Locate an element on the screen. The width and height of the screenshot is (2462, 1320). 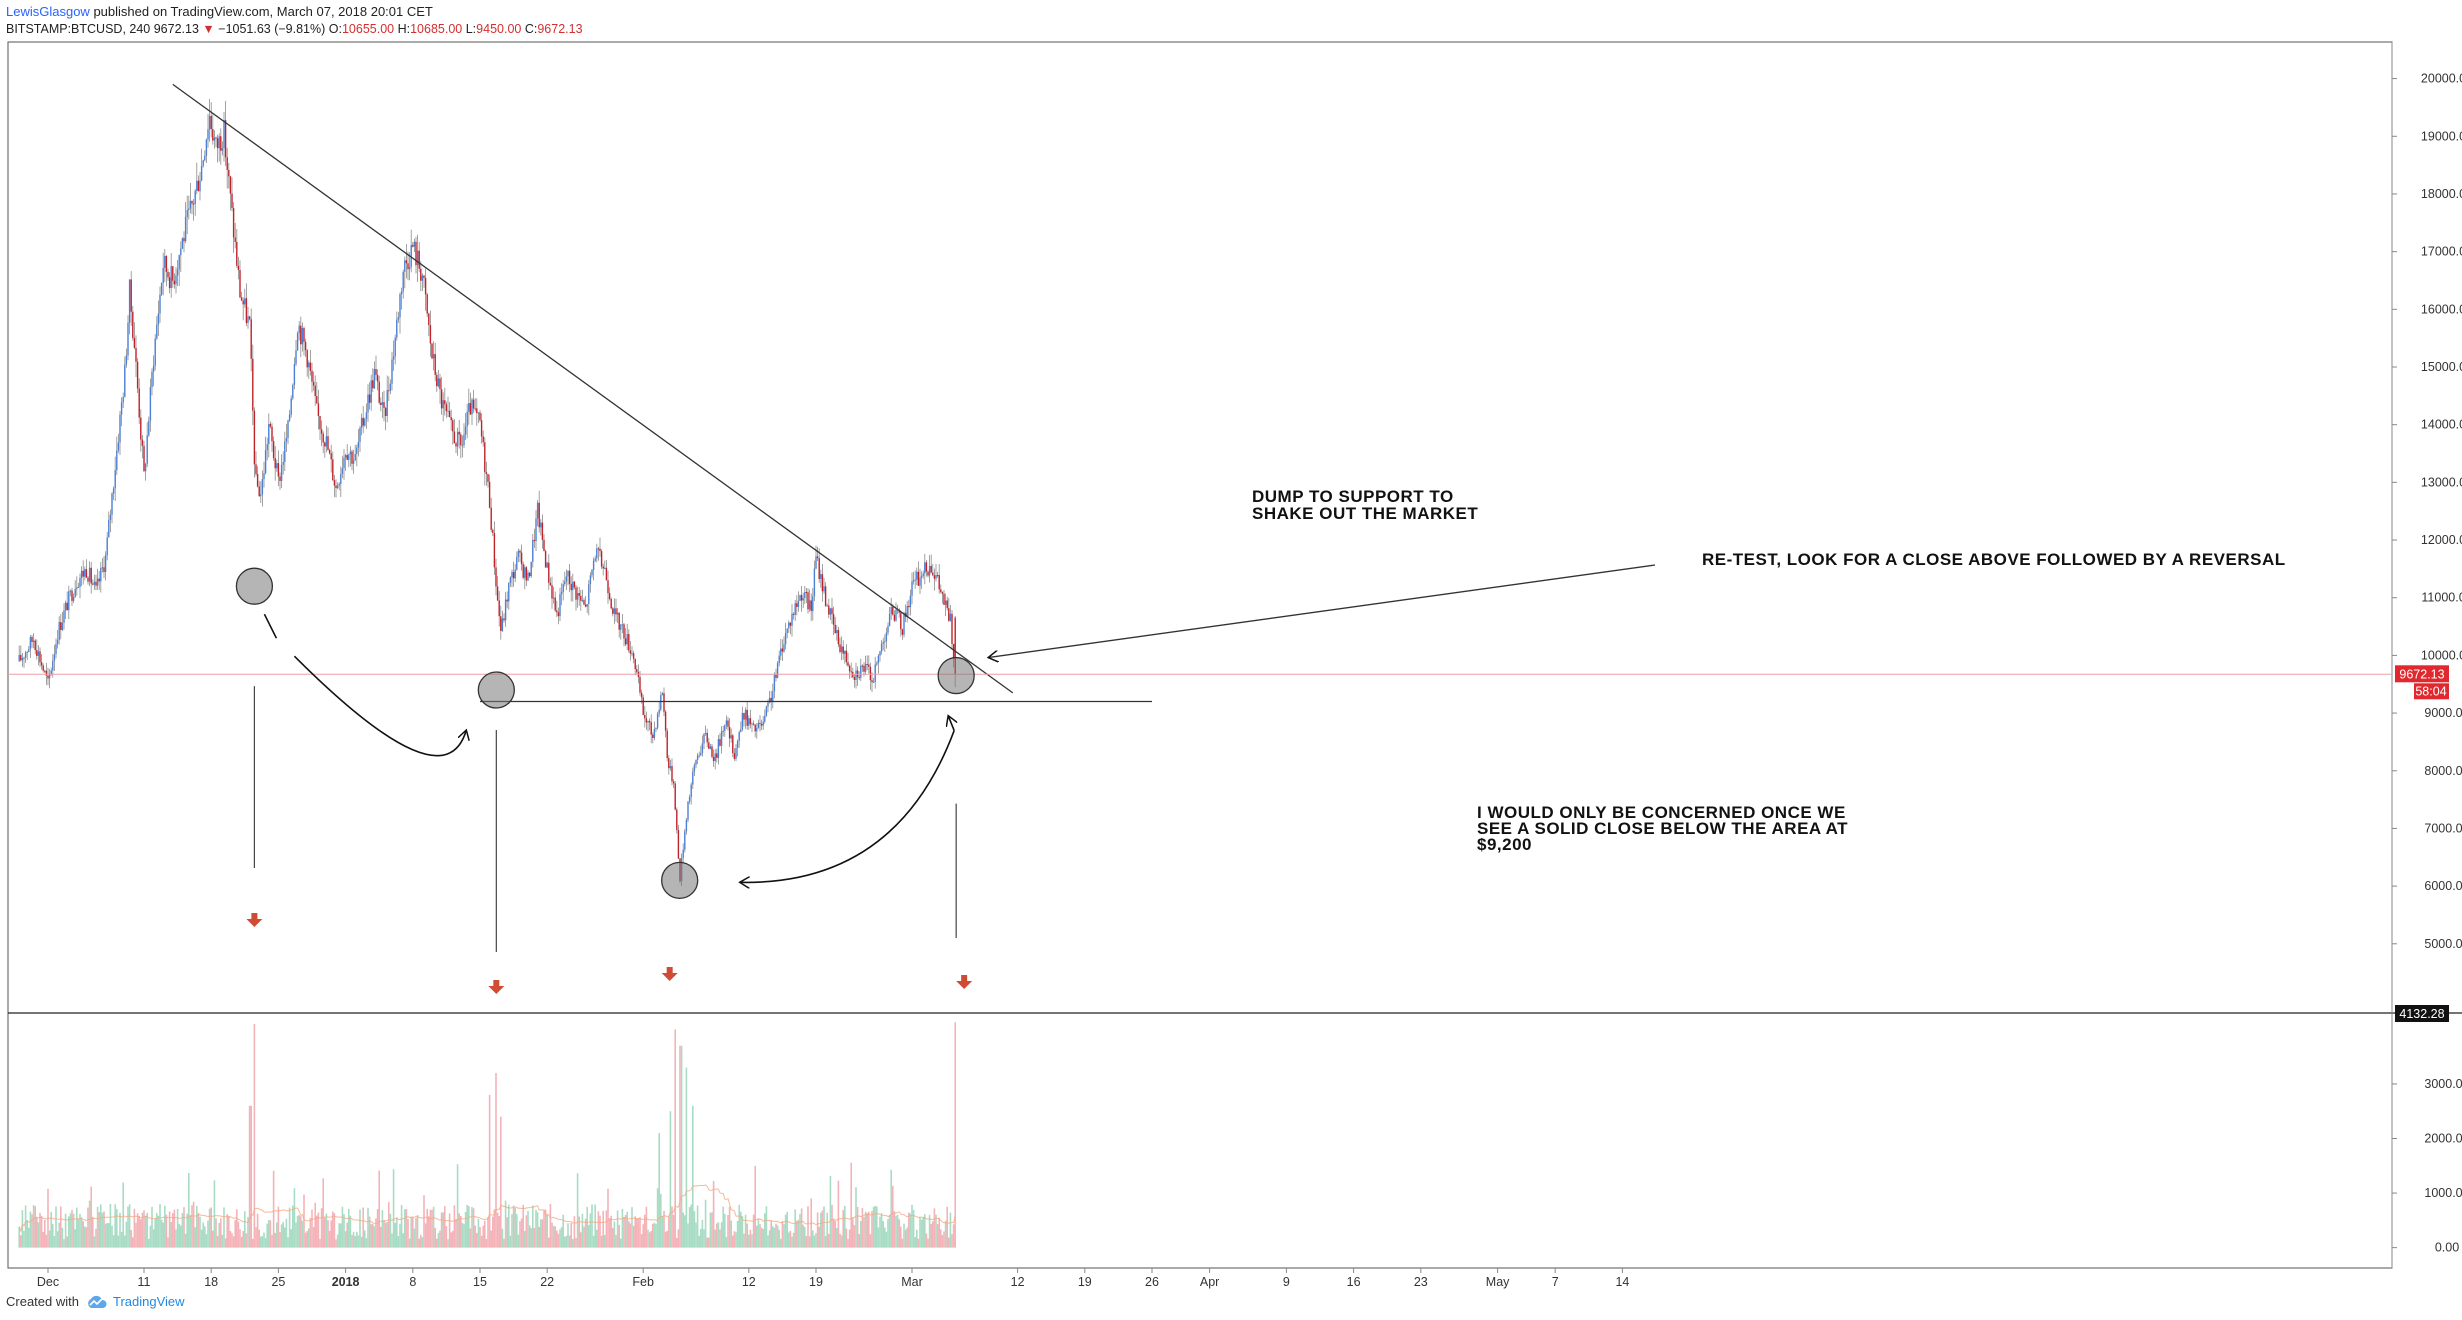
high-label: H: is located at coordinates (404, 29).